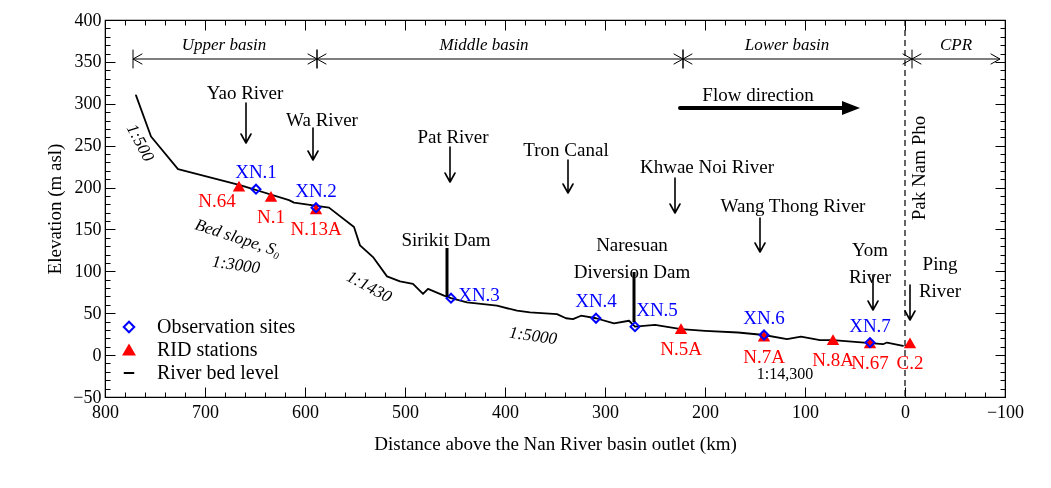 This screenshot has width=1051, height=488. Describe the element at coordinates (88, 270) in the screenshot. I see `y-tick-label: 100` at that location.